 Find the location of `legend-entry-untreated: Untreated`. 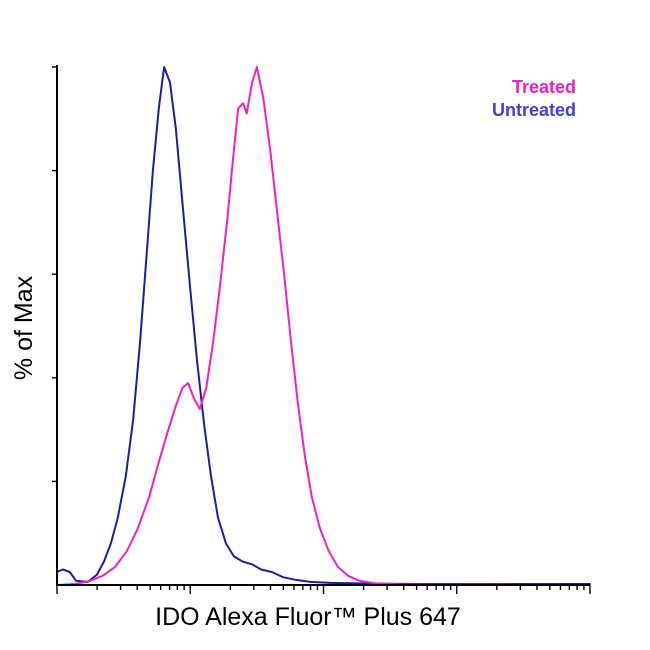

legend-entry-untreated: Untreated is located at coordinates (534, 110).